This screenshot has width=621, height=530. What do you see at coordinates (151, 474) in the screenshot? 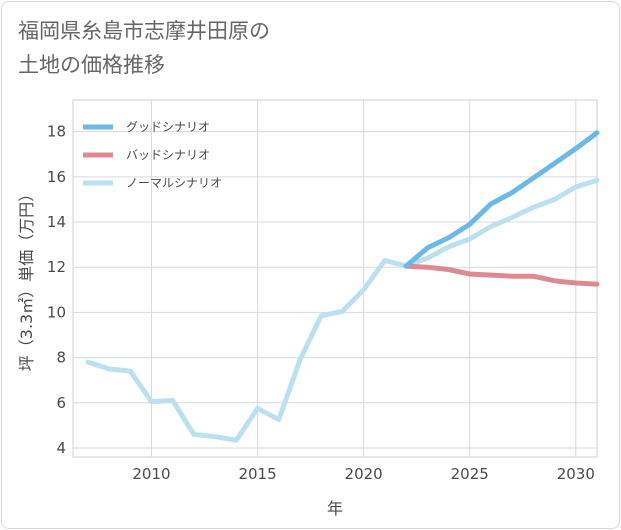
I see `x-tick-label: 2010` at bounding box center [151, 474].